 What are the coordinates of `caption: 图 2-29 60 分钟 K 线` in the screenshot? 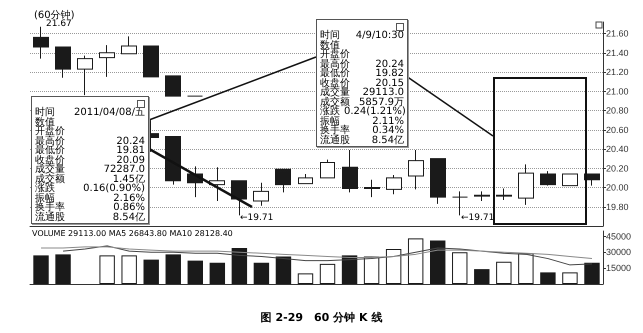 It's located at (322, 317).